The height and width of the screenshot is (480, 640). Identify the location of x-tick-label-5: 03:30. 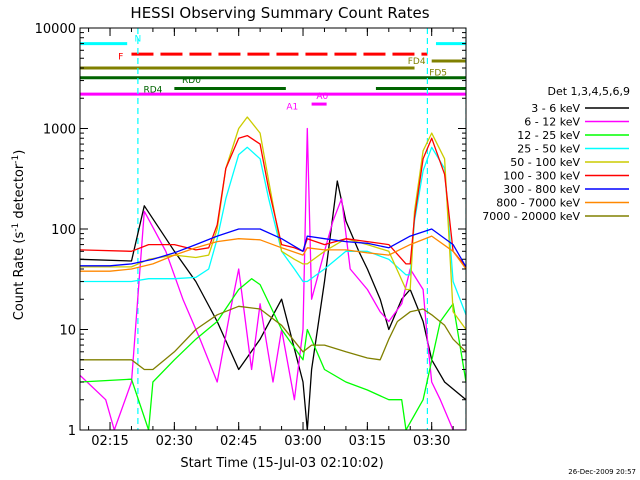
(431, 441).